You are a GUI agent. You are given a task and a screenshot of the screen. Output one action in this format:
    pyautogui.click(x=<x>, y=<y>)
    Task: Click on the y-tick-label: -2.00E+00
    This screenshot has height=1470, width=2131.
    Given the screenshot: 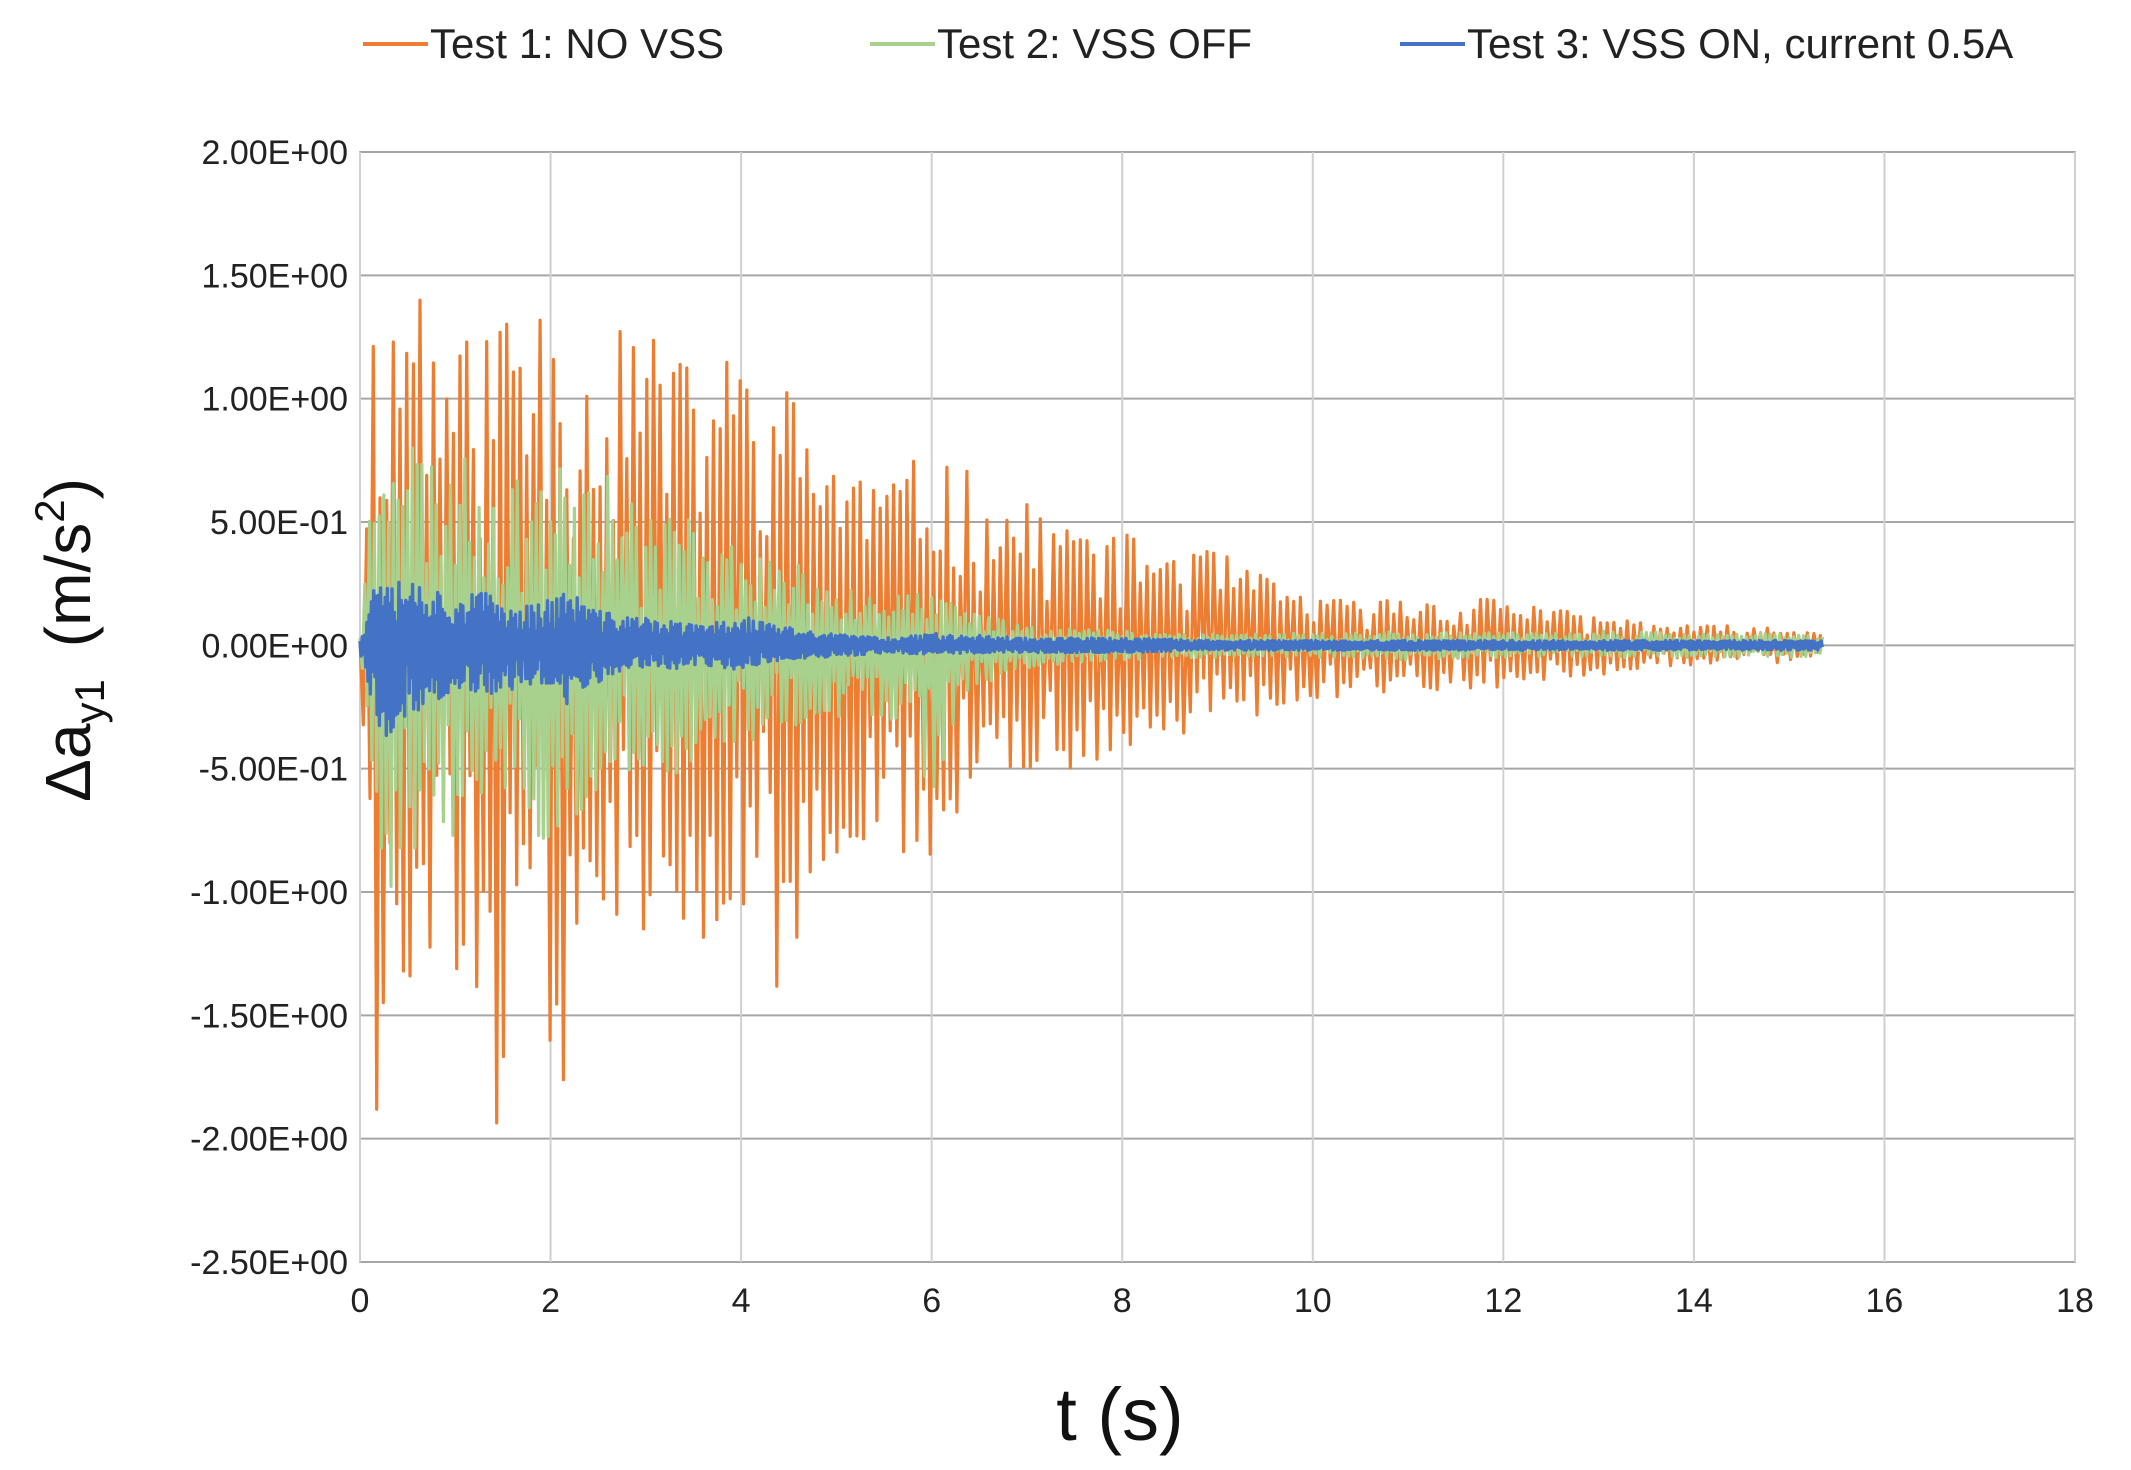 What is the action you would take?
    pyautogui.click(x=269, y=1140)
    